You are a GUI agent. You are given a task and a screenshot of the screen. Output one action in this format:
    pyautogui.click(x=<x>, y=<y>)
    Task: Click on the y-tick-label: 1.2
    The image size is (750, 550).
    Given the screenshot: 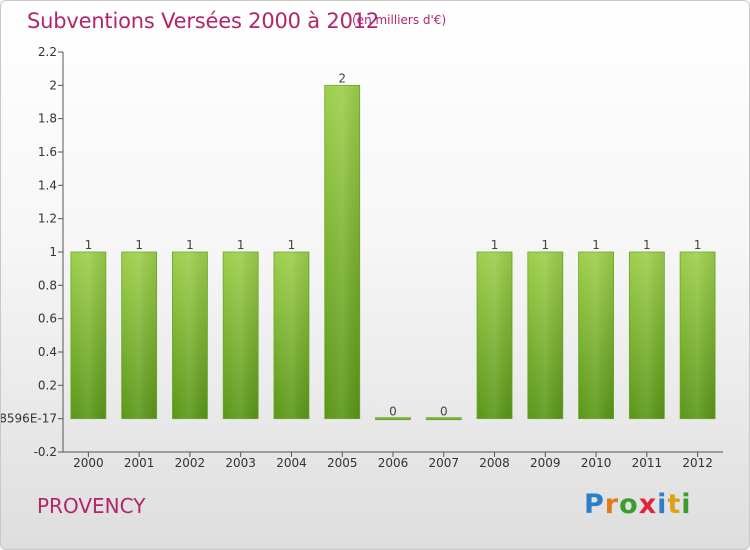 What is the action you would take?
    pyautogui.click(x=47, y=219)
    